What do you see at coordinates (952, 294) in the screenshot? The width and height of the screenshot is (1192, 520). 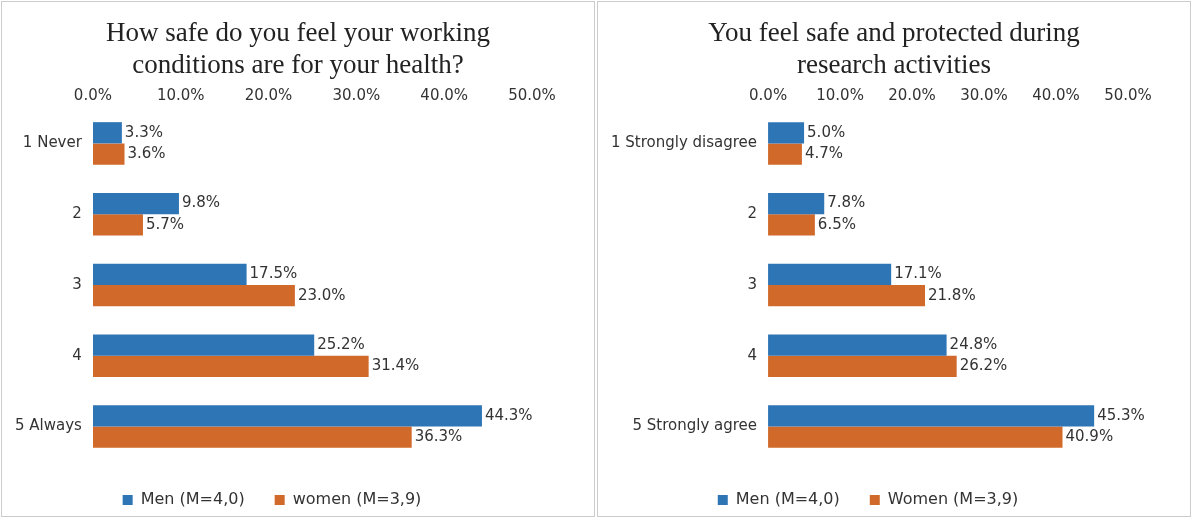 I see `data-label: 21.8%` at bounding box center [952, 294].